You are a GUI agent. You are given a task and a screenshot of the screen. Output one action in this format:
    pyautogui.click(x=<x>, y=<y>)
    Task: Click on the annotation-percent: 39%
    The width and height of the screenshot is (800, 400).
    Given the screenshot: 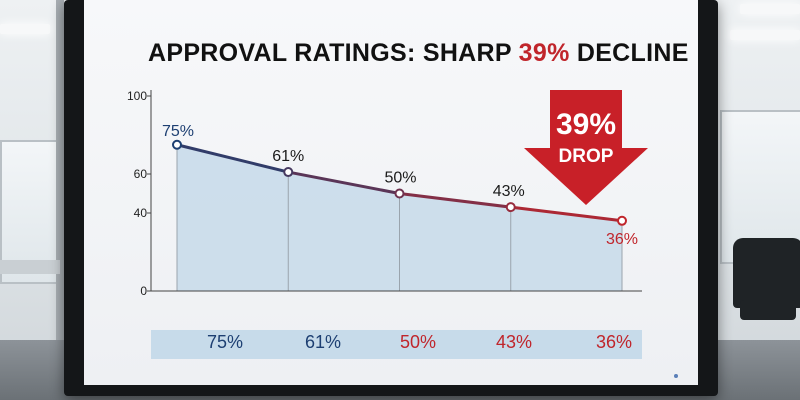 What is the action you would take?
    pyautogui.click(x=586, y=124)
    